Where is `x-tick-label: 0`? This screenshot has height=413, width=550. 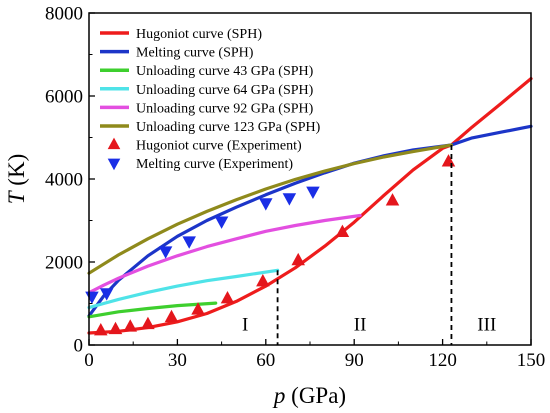
x-tick-label: 0 is located at coordinates (89, 360).